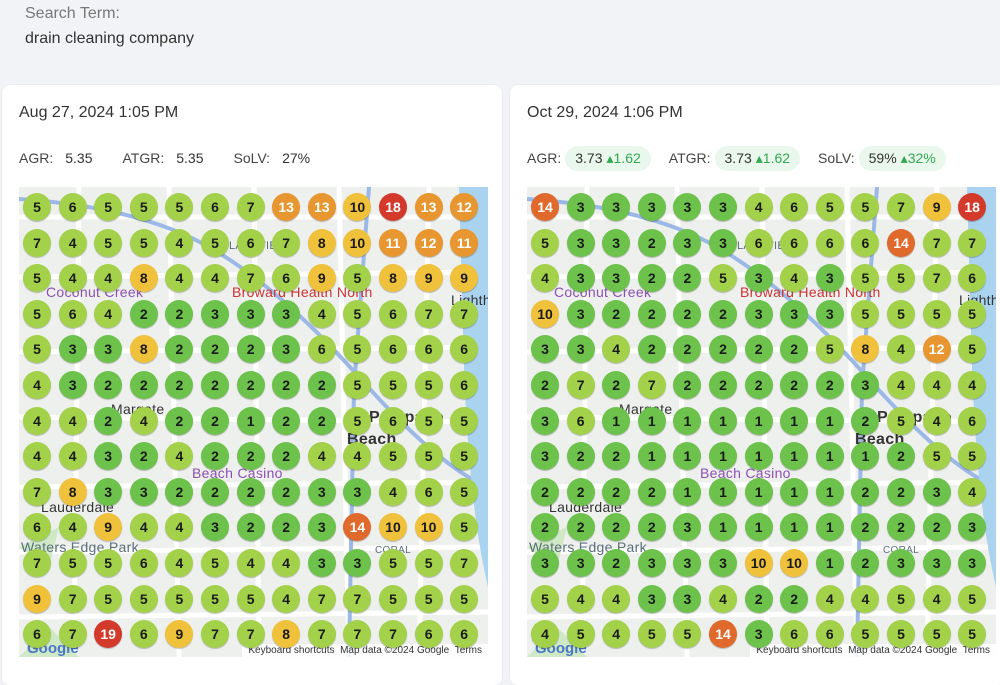  What do you see at coordinates (428, 242) in the screenshot?
I see `rank-pin: 12` at bounding box center [428, 242].